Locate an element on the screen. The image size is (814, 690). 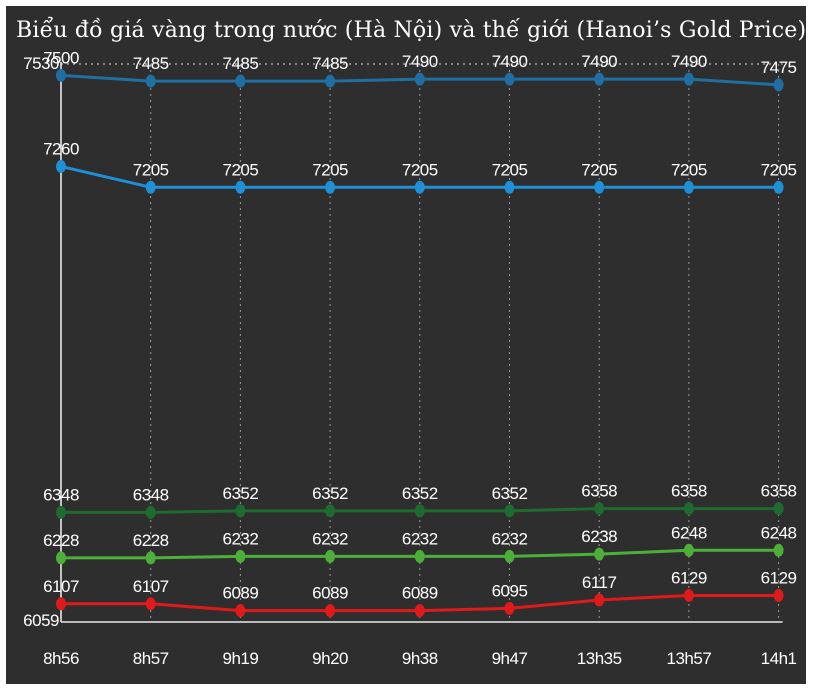
data-label: 7260 is located at coordinates (61, 148).